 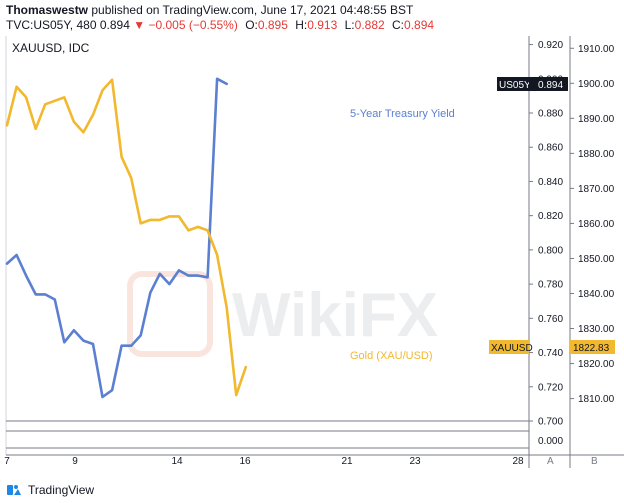 I want to click on left-tick-label: 0.760, so click(x=550, y=319).